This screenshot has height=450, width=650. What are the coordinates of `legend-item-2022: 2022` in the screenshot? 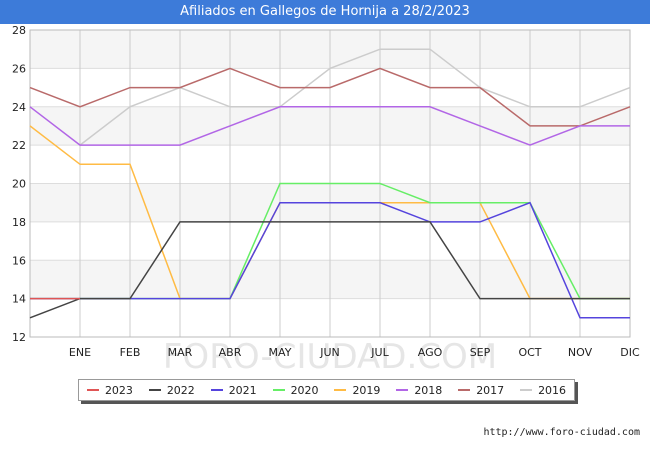 It's located at (171, 390).